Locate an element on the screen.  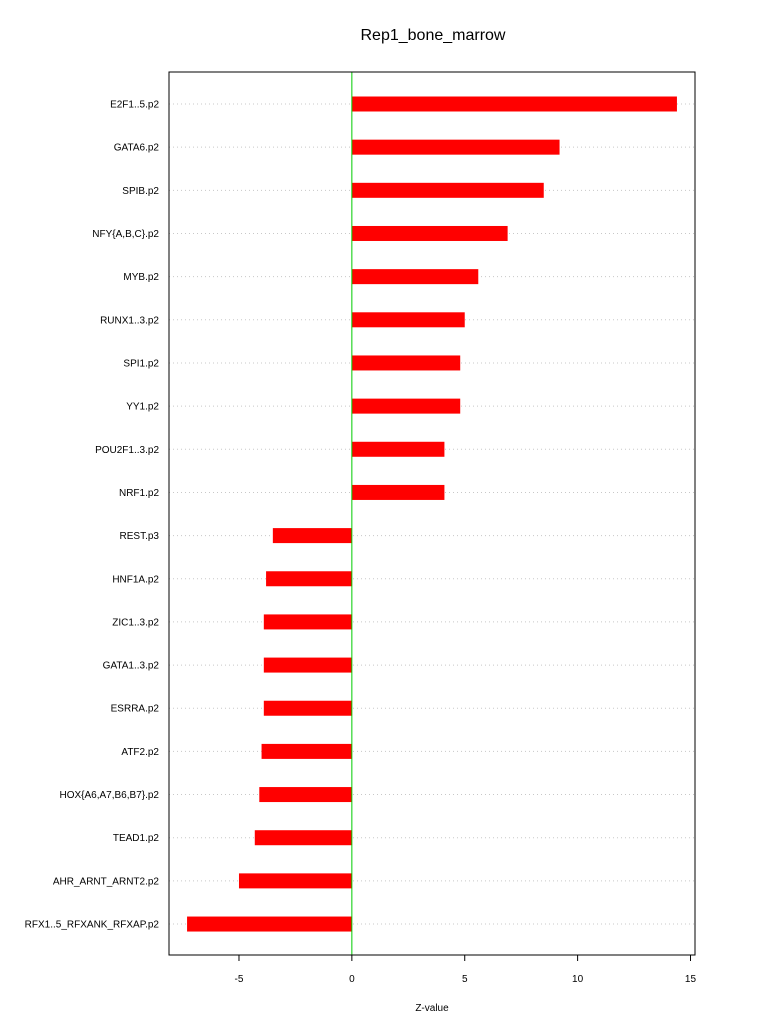
x-axis: -5 0 5 10 15 is located at coordinates (466, 969).